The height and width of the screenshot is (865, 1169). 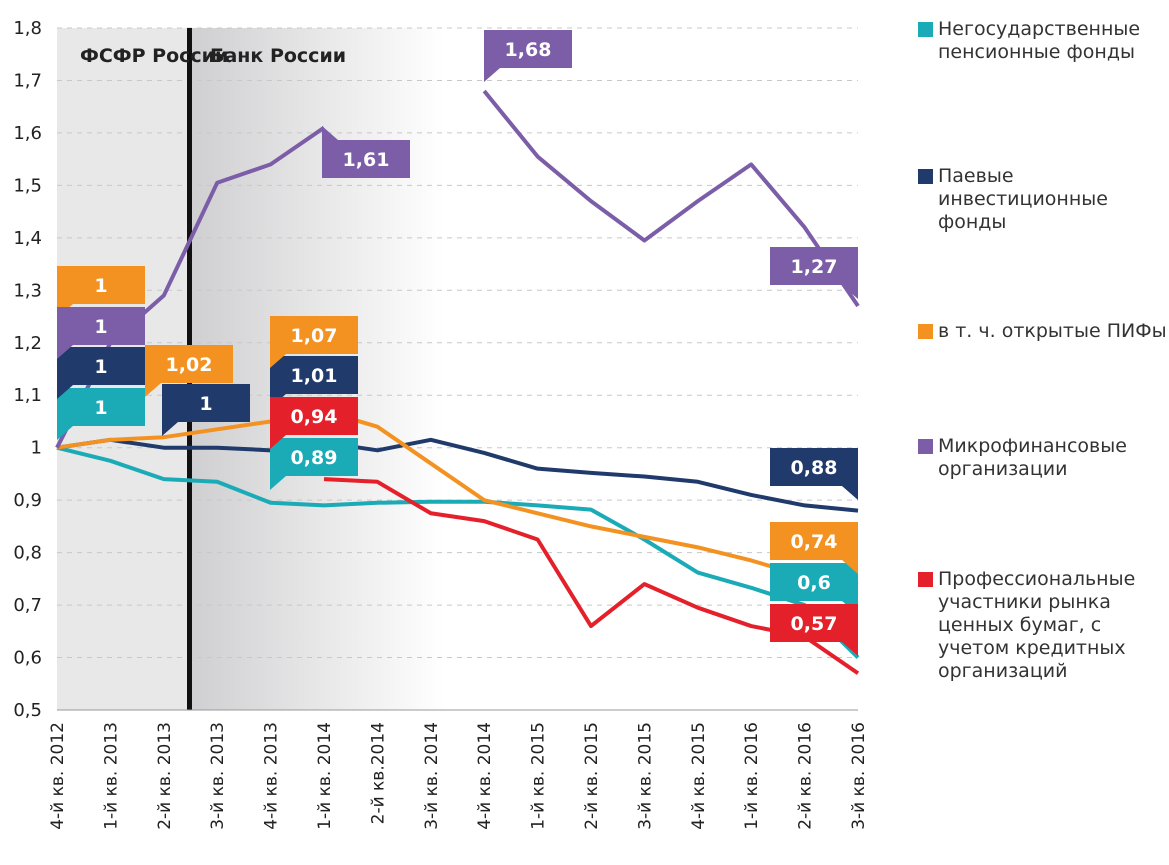 What do you see at coordinates (806, 776) in the screenshot?
I see `x-tick-label: 2-й кв. 2016` at bounding box center [806, 776].